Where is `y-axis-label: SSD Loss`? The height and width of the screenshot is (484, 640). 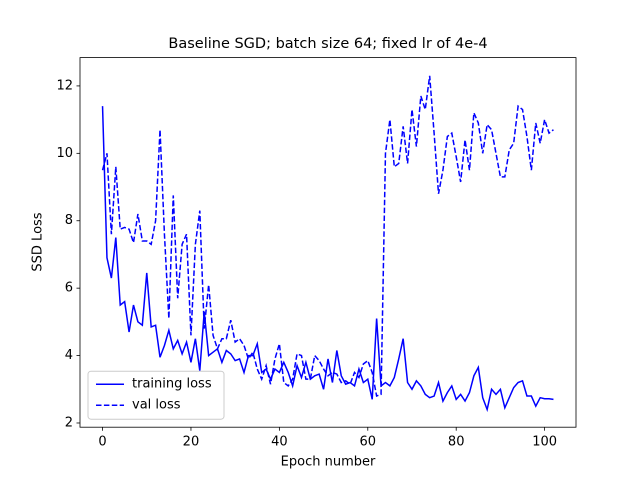
y-axis-label: SSD Loss is located at coordinates (38, 241).